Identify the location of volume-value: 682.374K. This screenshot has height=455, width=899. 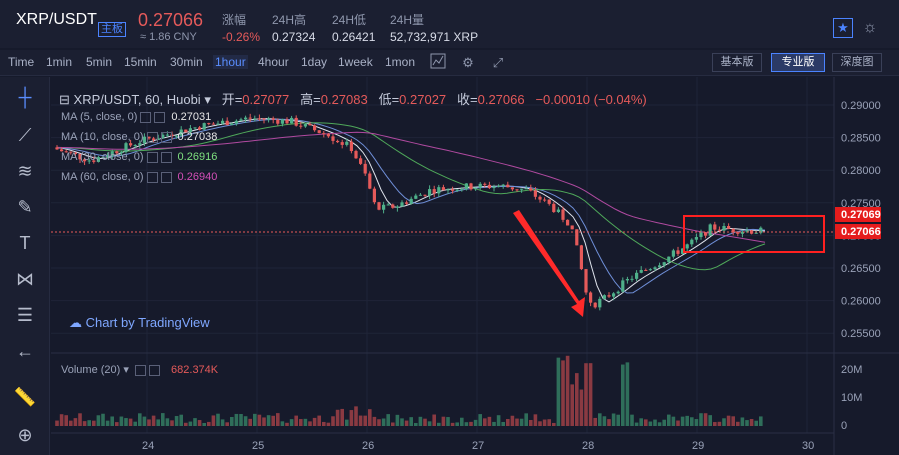
(195, 370).